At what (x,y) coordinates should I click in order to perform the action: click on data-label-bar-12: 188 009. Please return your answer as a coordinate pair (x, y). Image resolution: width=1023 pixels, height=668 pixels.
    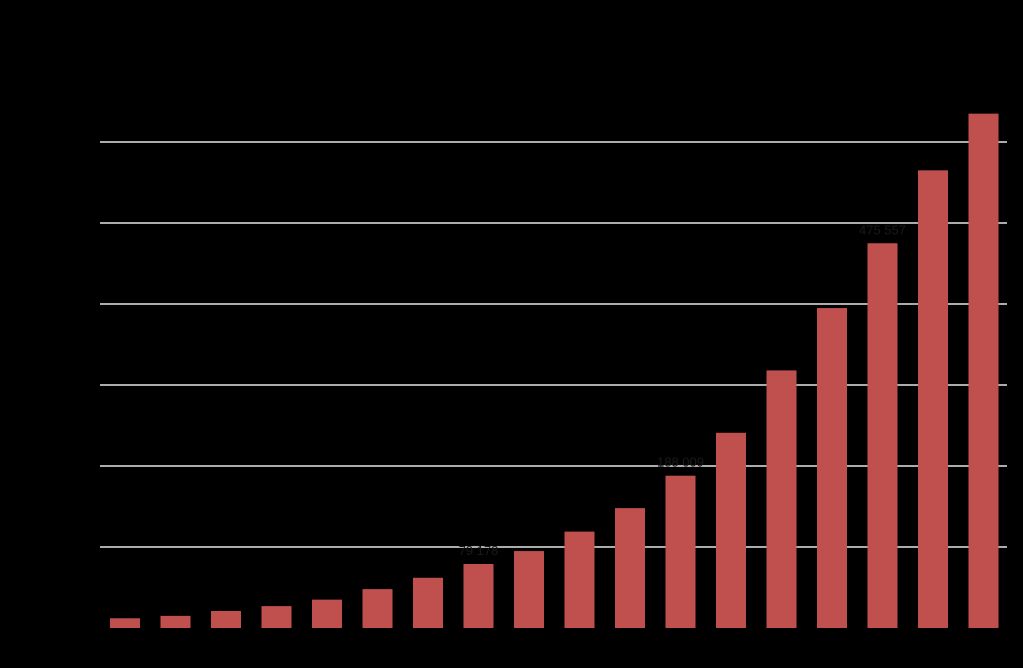
    Looking at the image, I should click on (680, 462).